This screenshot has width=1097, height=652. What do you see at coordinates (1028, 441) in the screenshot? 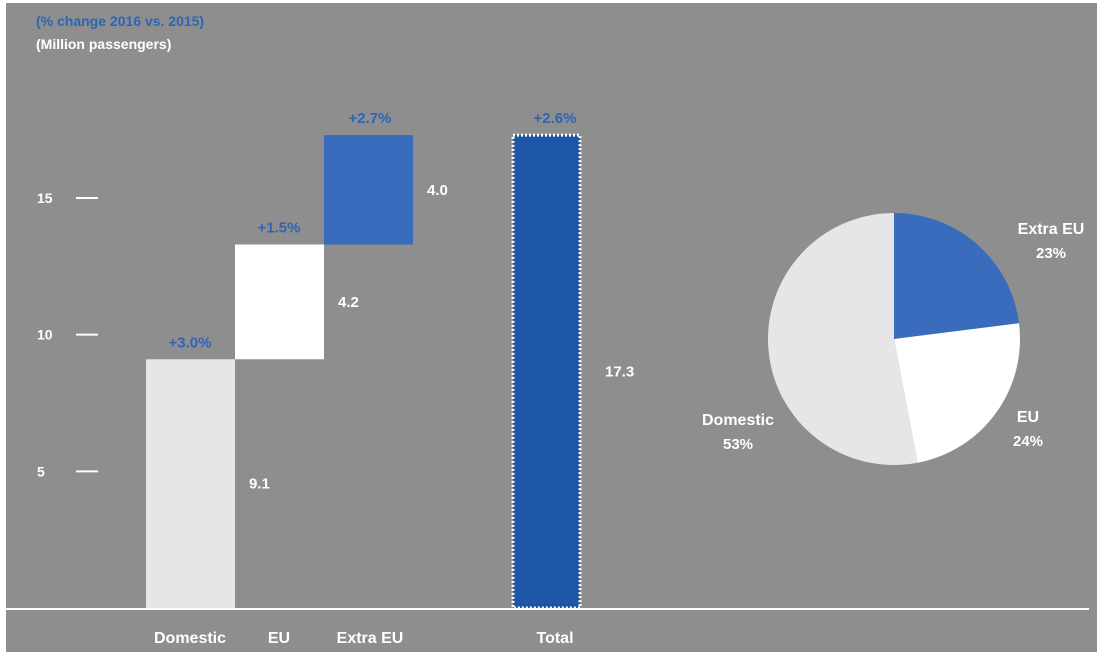
I see `pie-percent-label: 24%` at bounding box center [1028, 441].